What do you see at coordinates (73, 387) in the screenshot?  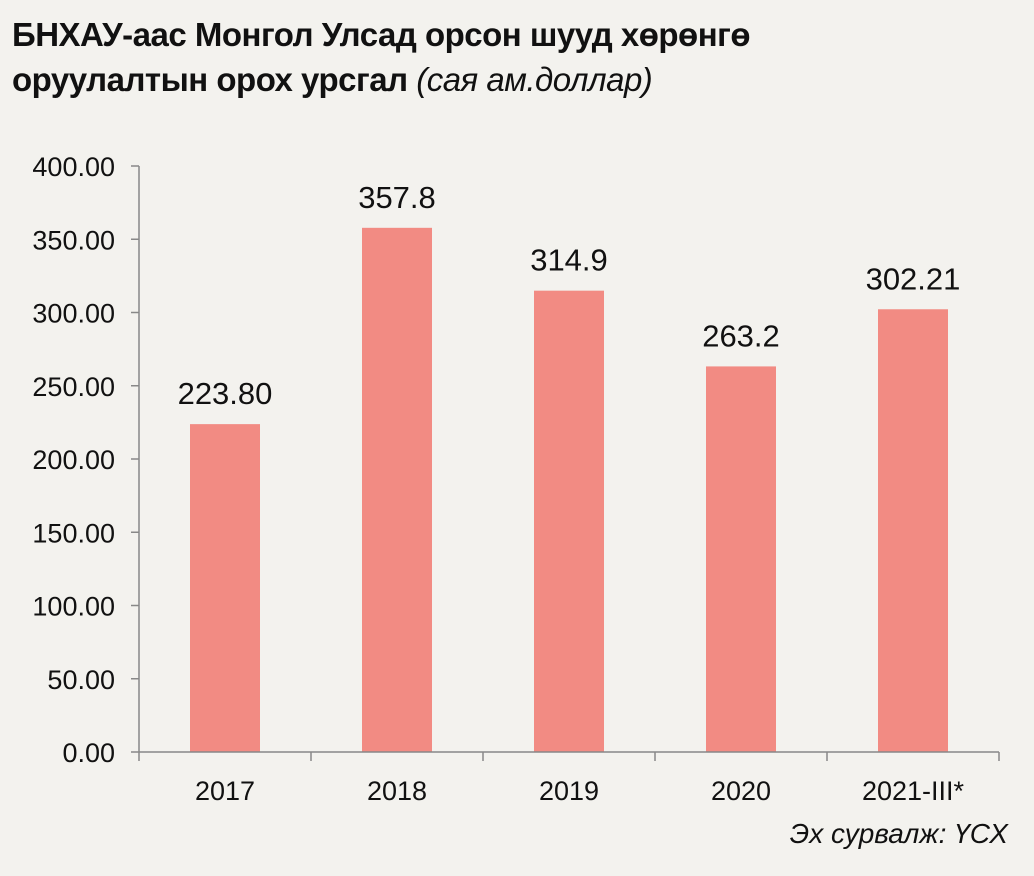 I see `y-tick-label: 250.00` at bounding box center [73, 387].